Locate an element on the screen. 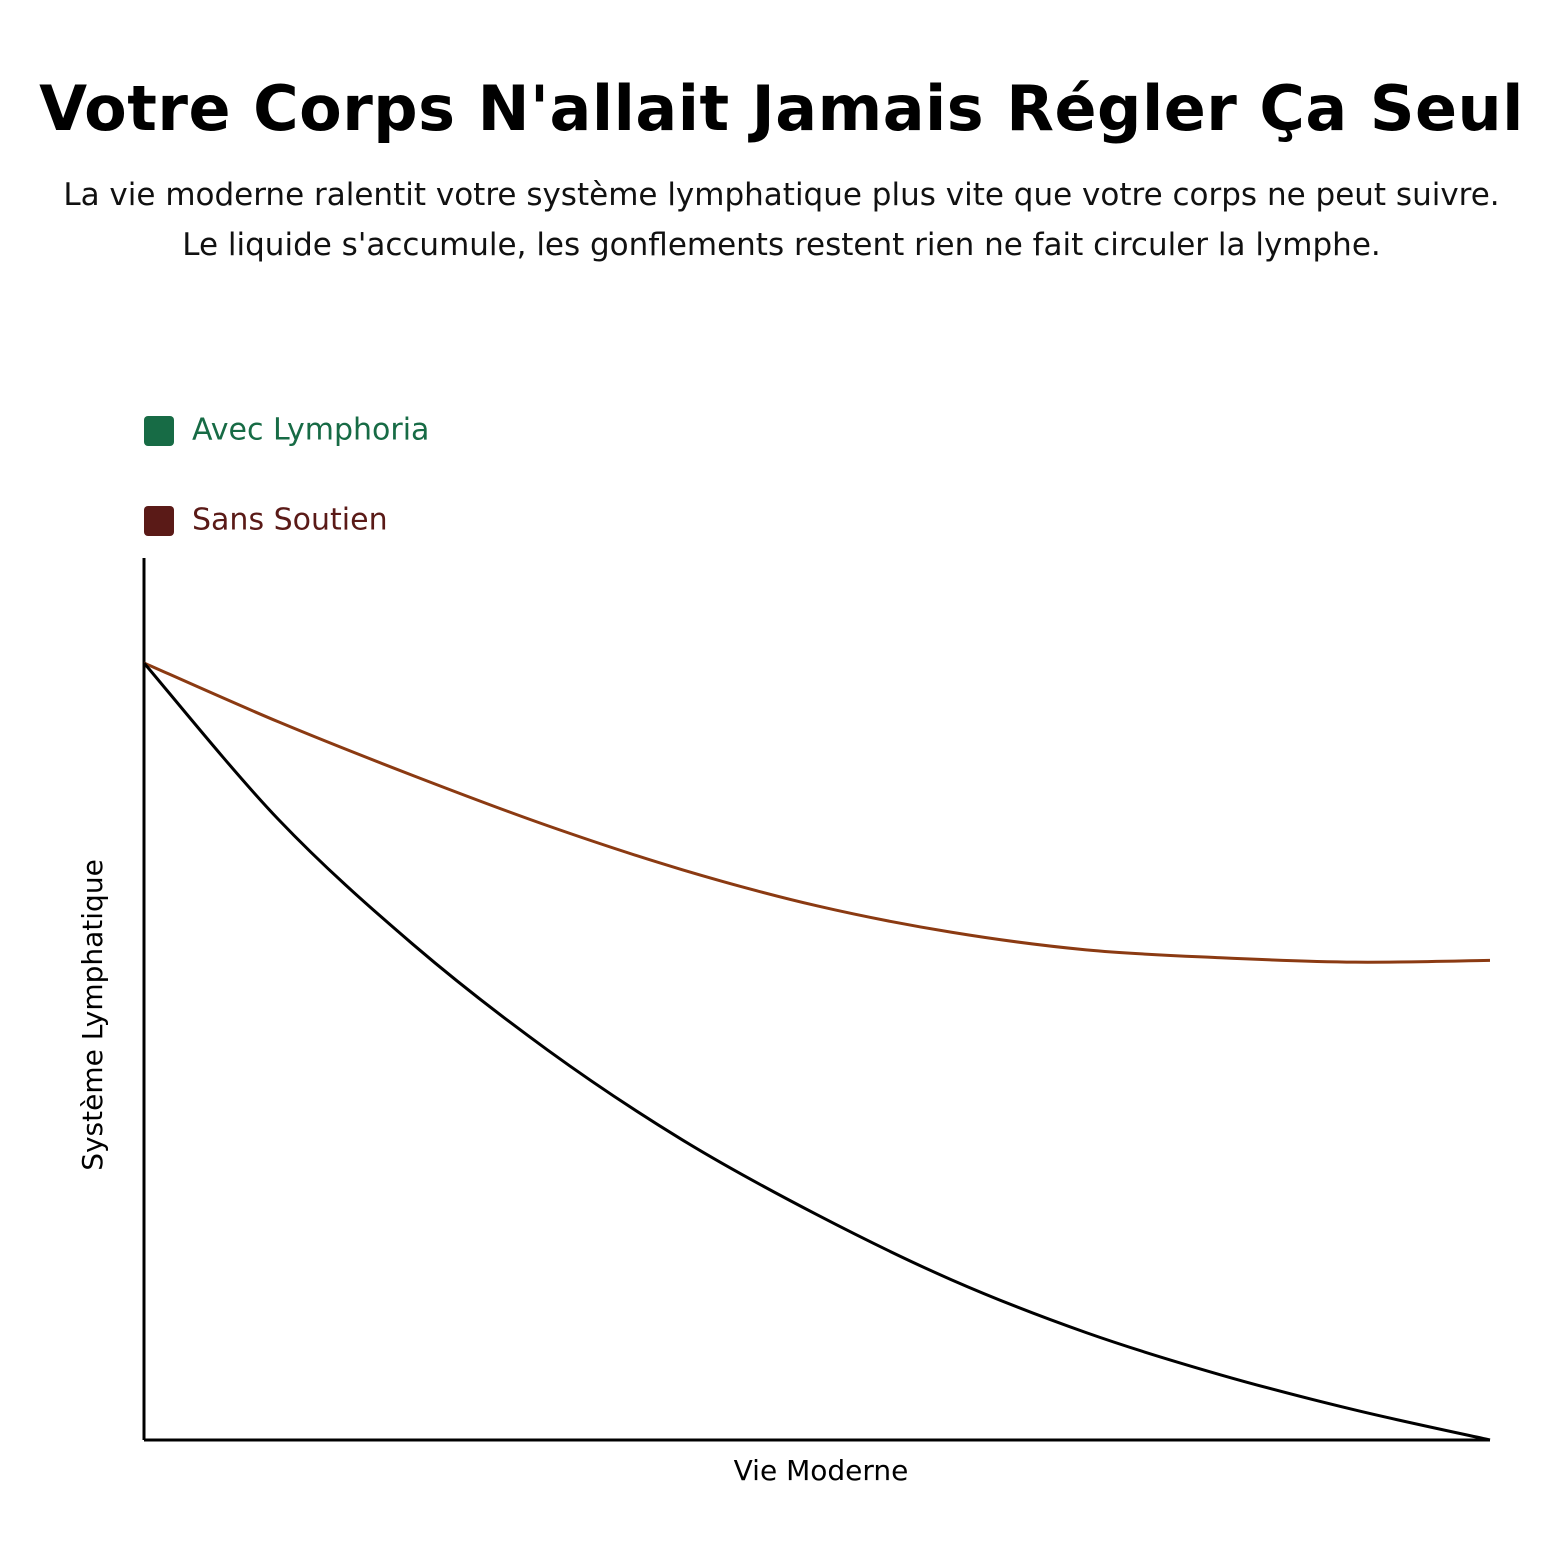 This screenshot has height=1563, width=1563. legend-label: Sans Soutien is located at coordinates (290, 520).